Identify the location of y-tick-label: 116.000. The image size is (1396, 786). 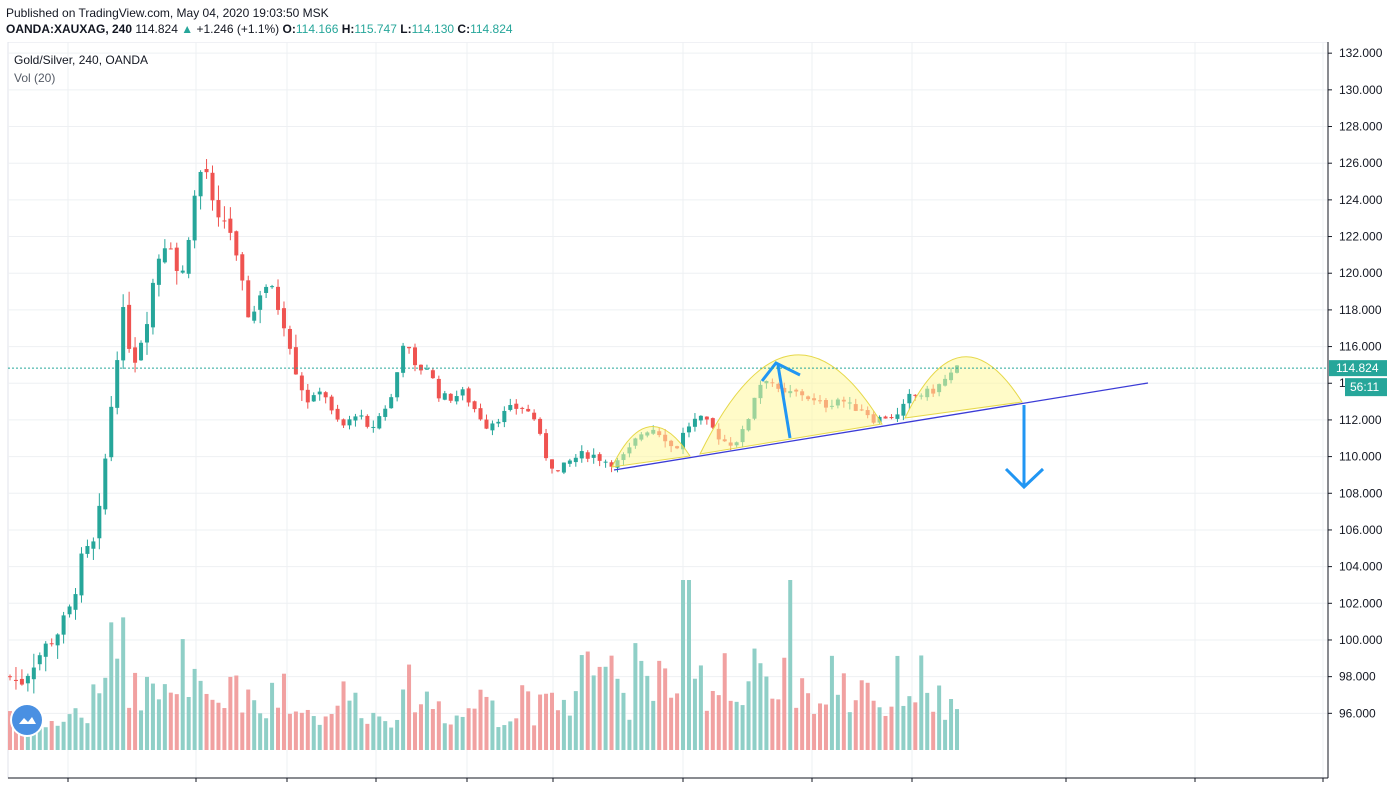
(1360, 347).